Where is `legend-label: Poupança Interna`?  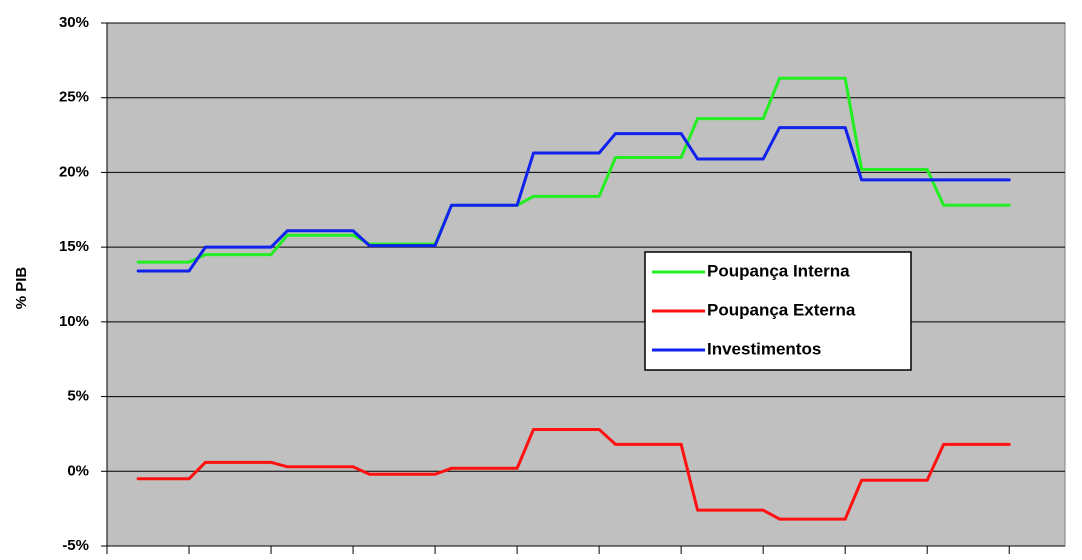
legend-label: Poupança Interna is located at coordinates (778, 270).